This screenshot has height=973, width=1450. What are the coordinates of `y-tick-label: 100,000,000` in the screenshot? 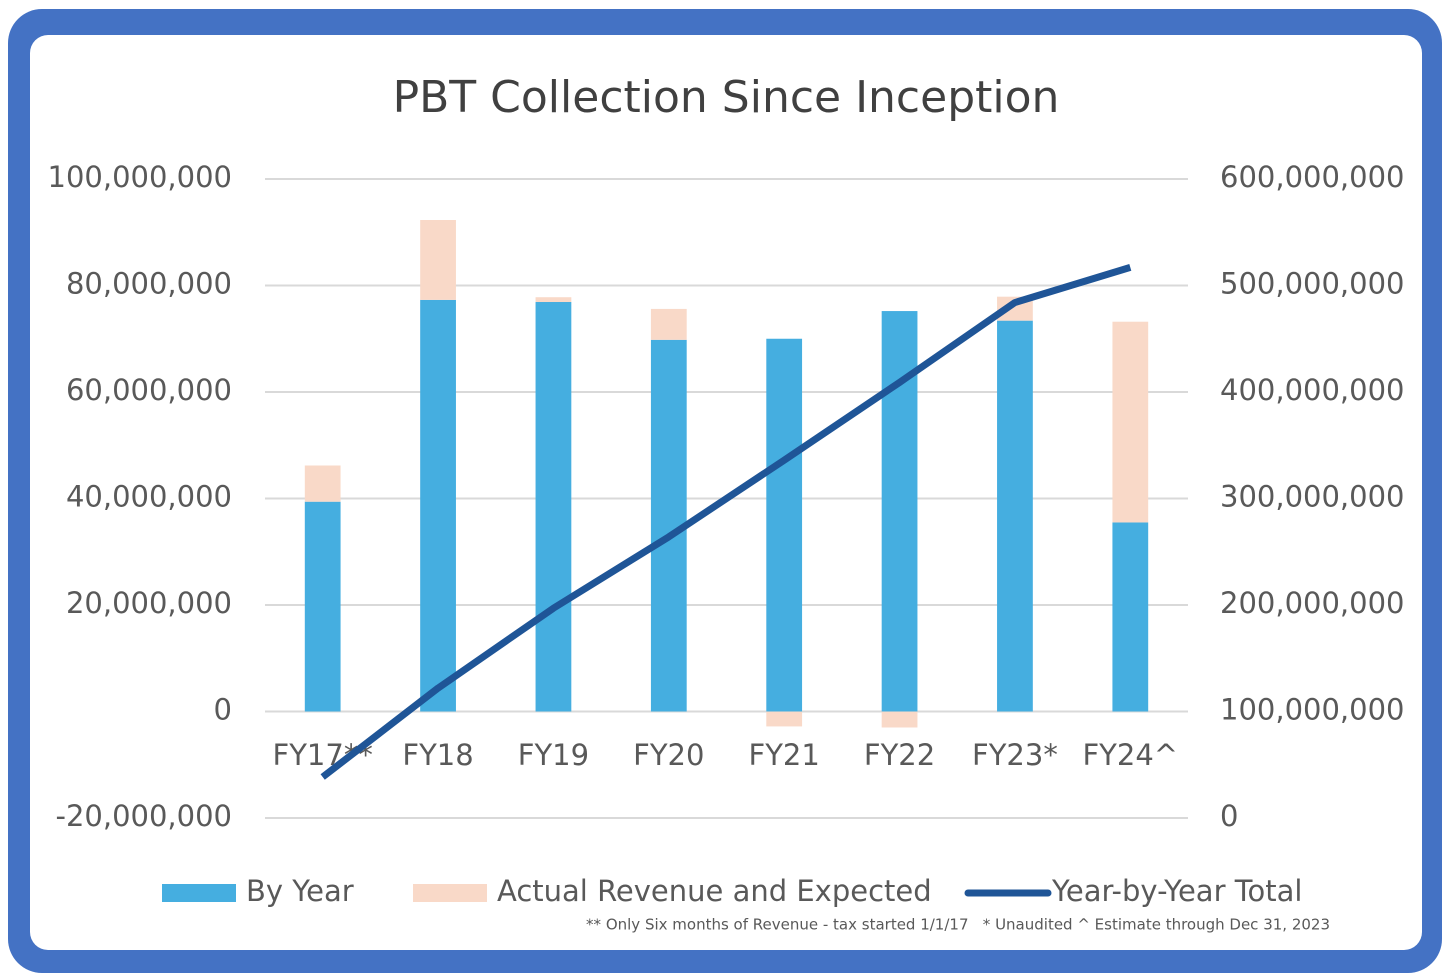 It's located at (140, 177).